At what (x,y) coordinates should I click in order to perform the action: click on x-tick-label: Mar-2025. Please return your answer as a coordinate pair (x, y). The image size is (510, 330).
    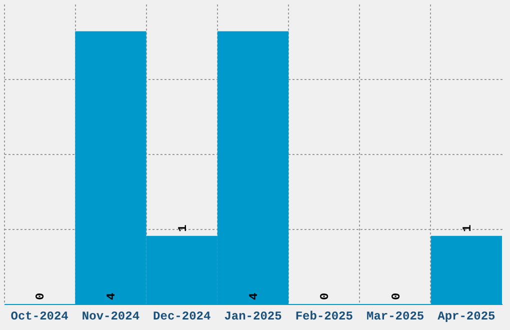
    Looking at the image, I should click on (395, 317).